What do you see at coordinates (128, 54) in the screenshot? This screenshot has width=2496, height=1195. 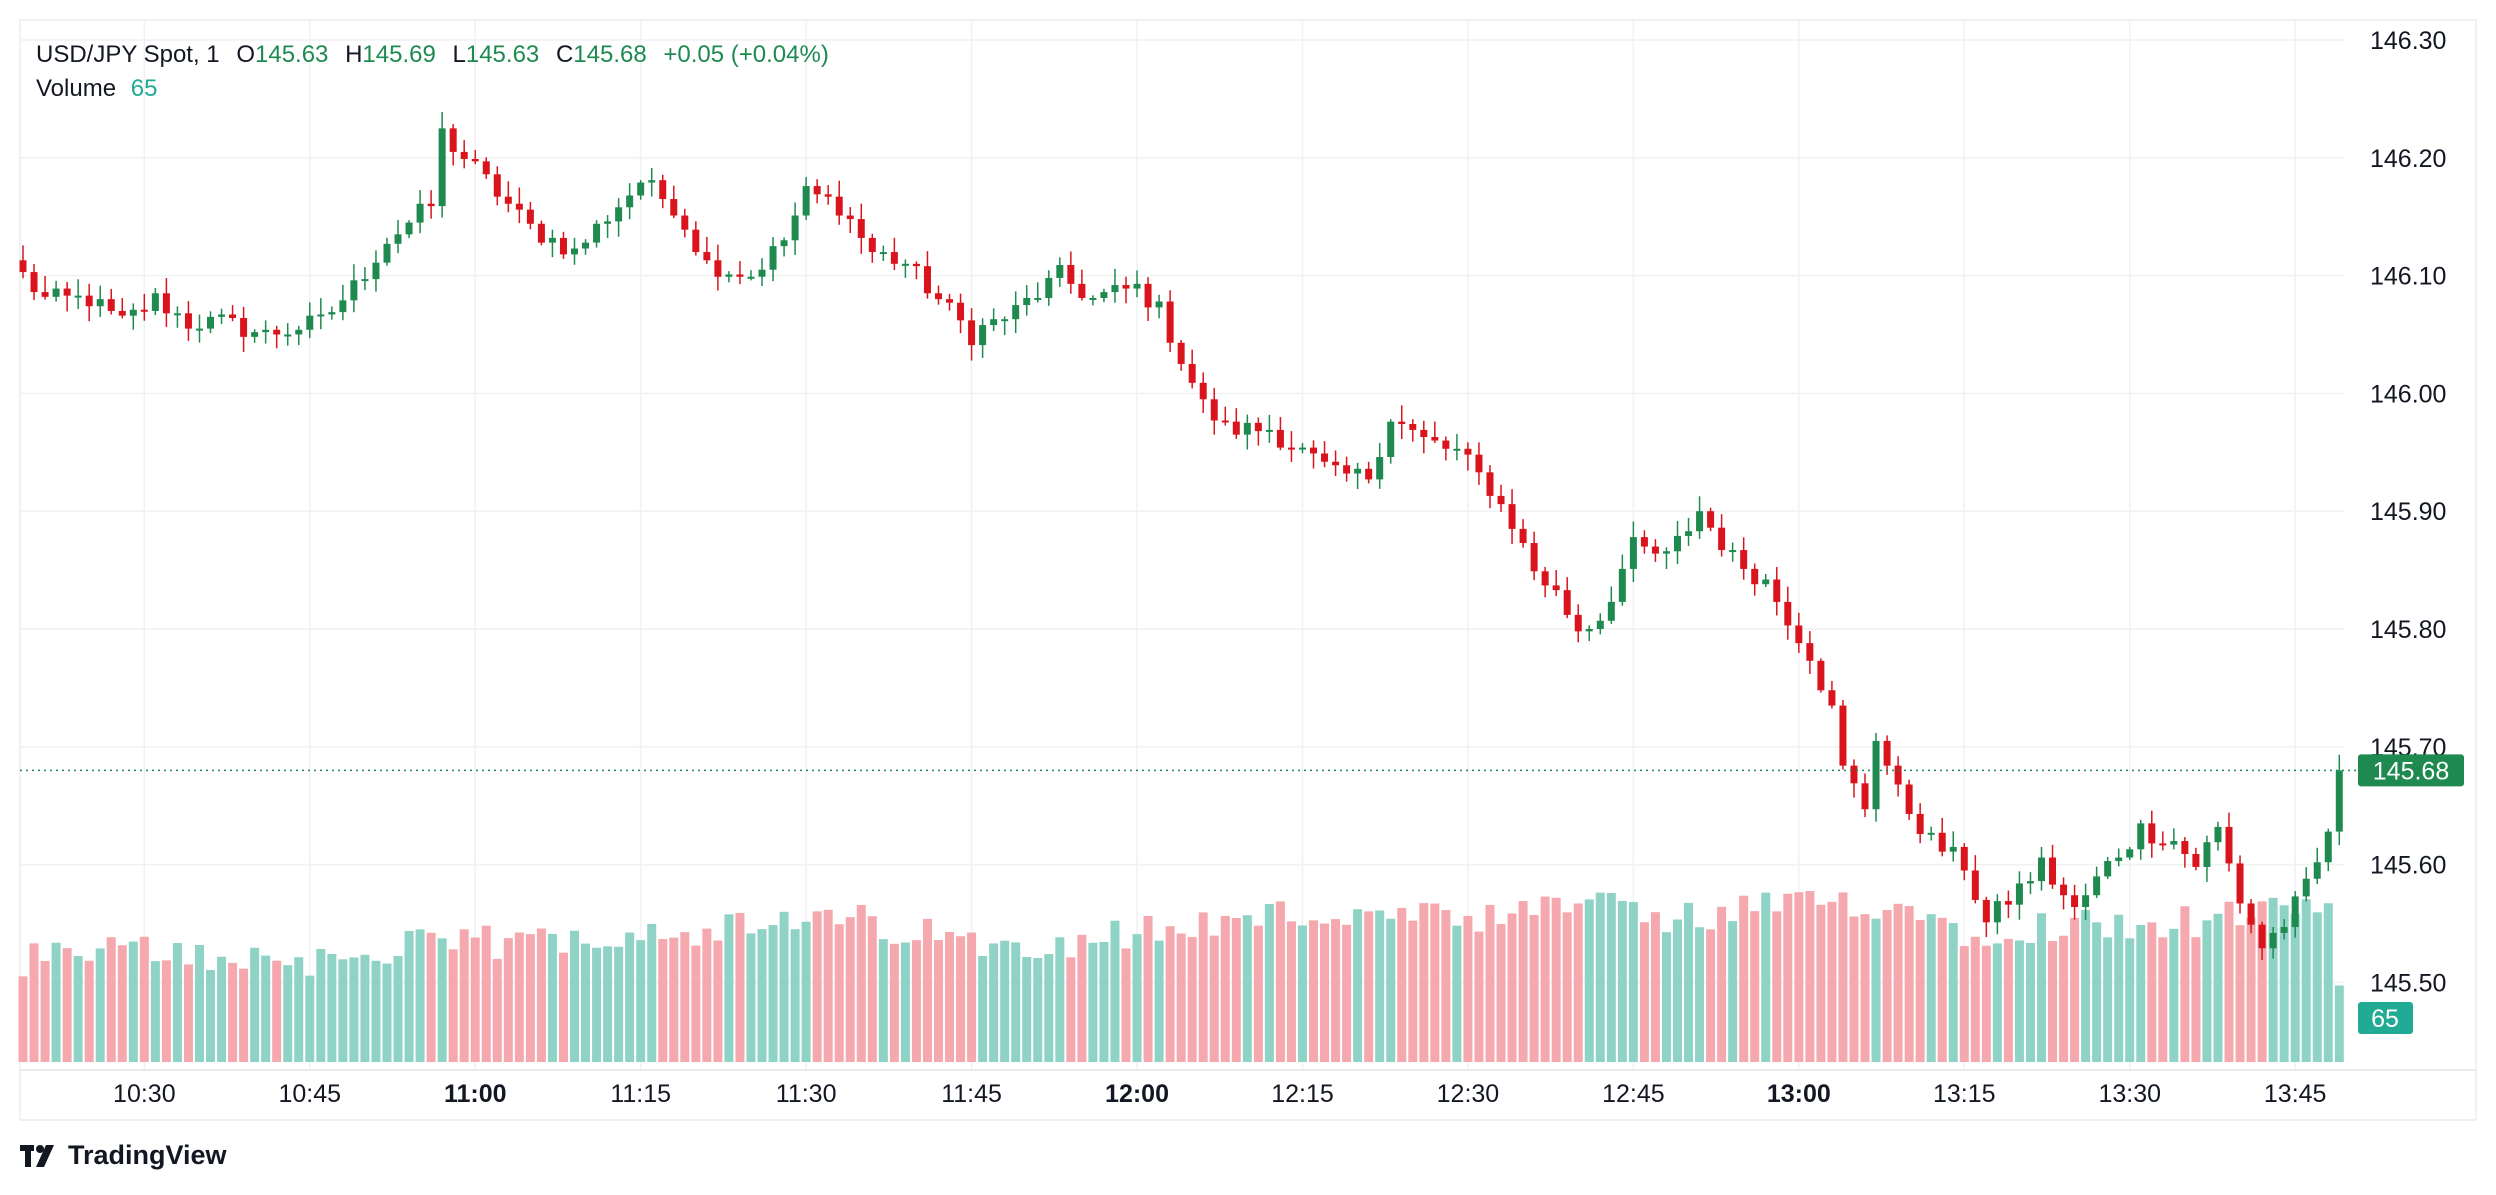 I see `symbol-label: USD/JPY Spot, 1` at bounding box center [128, 54].